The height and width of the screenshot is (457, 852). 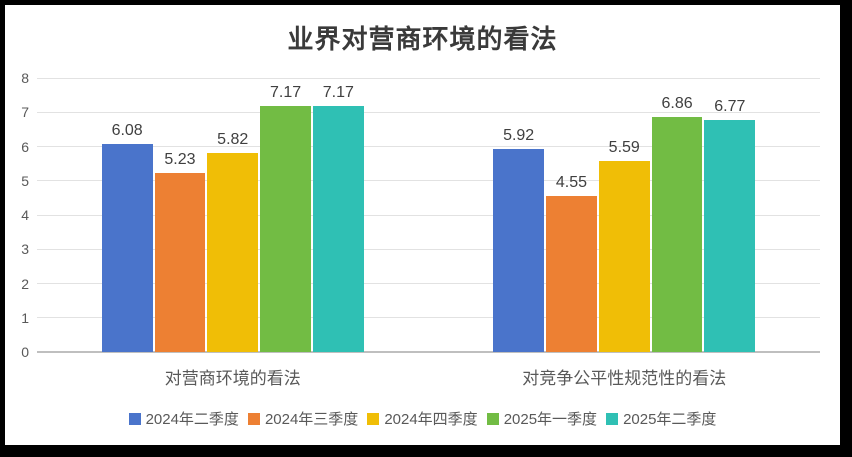 What do you see at coordinates (431, 419) in the screenshot?
I see `legend-label: 2024年四季度` at bounding box center [431, 419].